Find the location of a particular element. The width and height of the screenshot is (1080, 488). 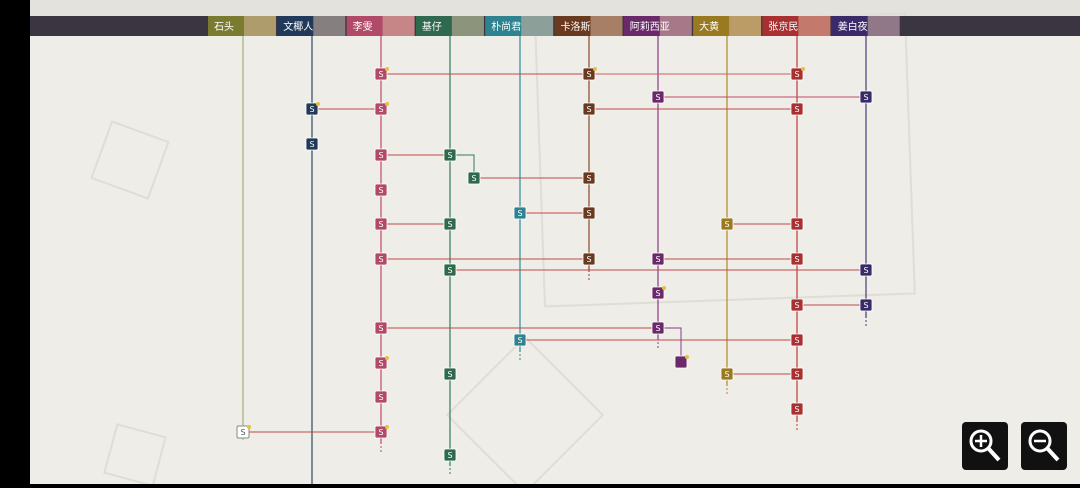

zoom-out-button is located at coordinates (1044, 446).